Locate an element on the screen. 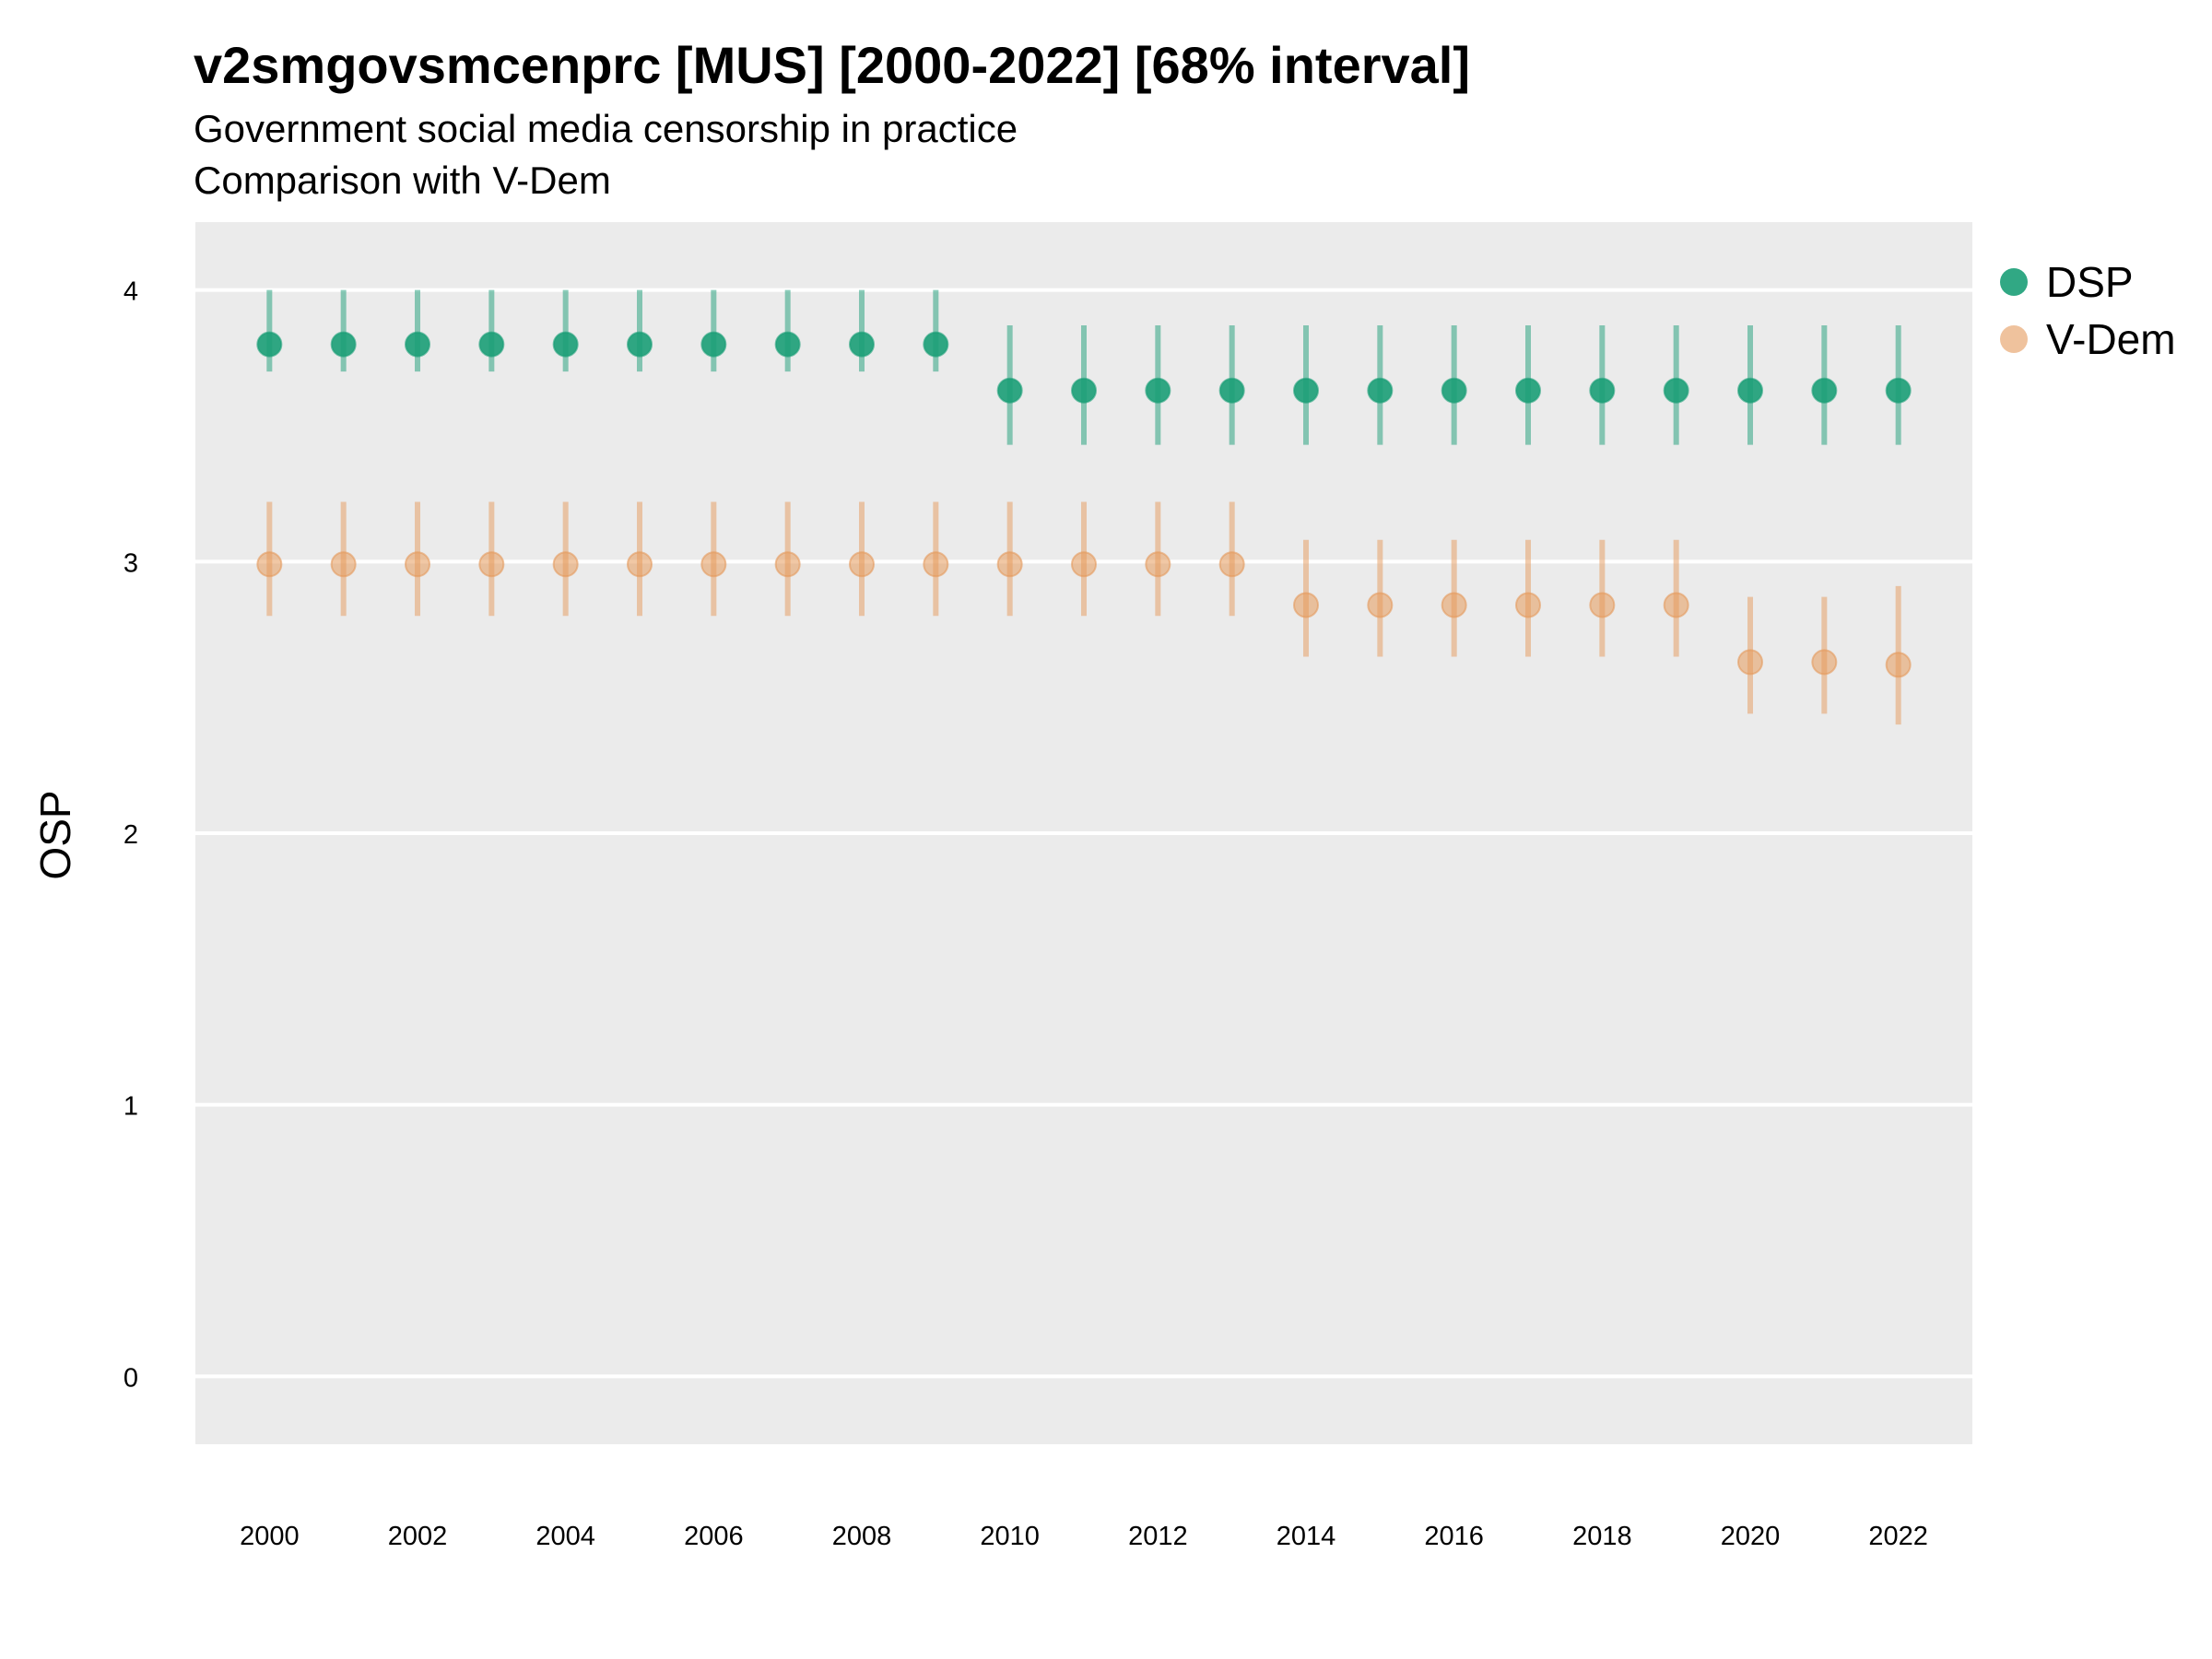  vdem-point-2001 is located at coordinates (343, 564).